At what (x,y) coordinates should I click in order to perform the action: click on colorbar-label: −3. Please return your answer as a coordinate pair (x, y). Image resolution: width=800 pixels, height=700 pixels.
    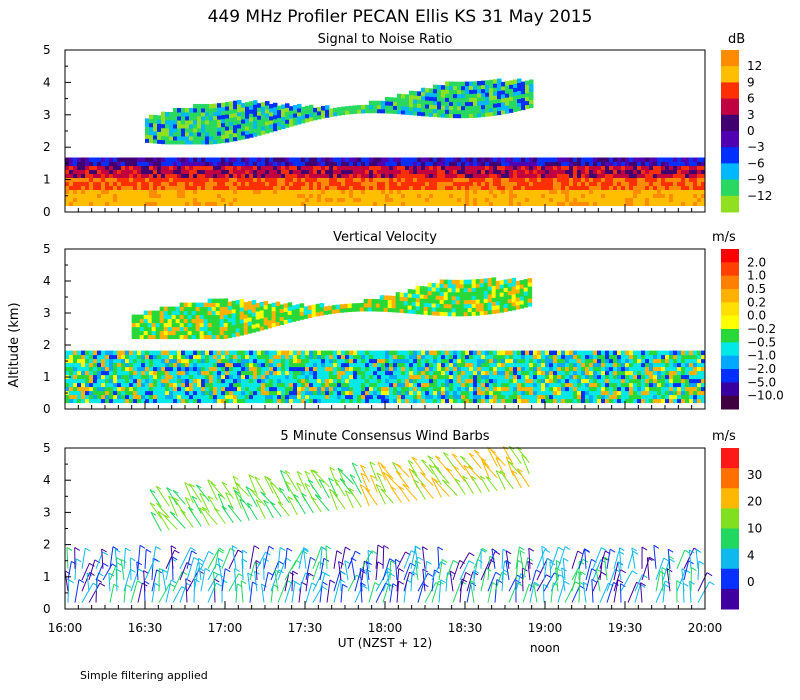
    Looking at the image, I should click on (756, 147).